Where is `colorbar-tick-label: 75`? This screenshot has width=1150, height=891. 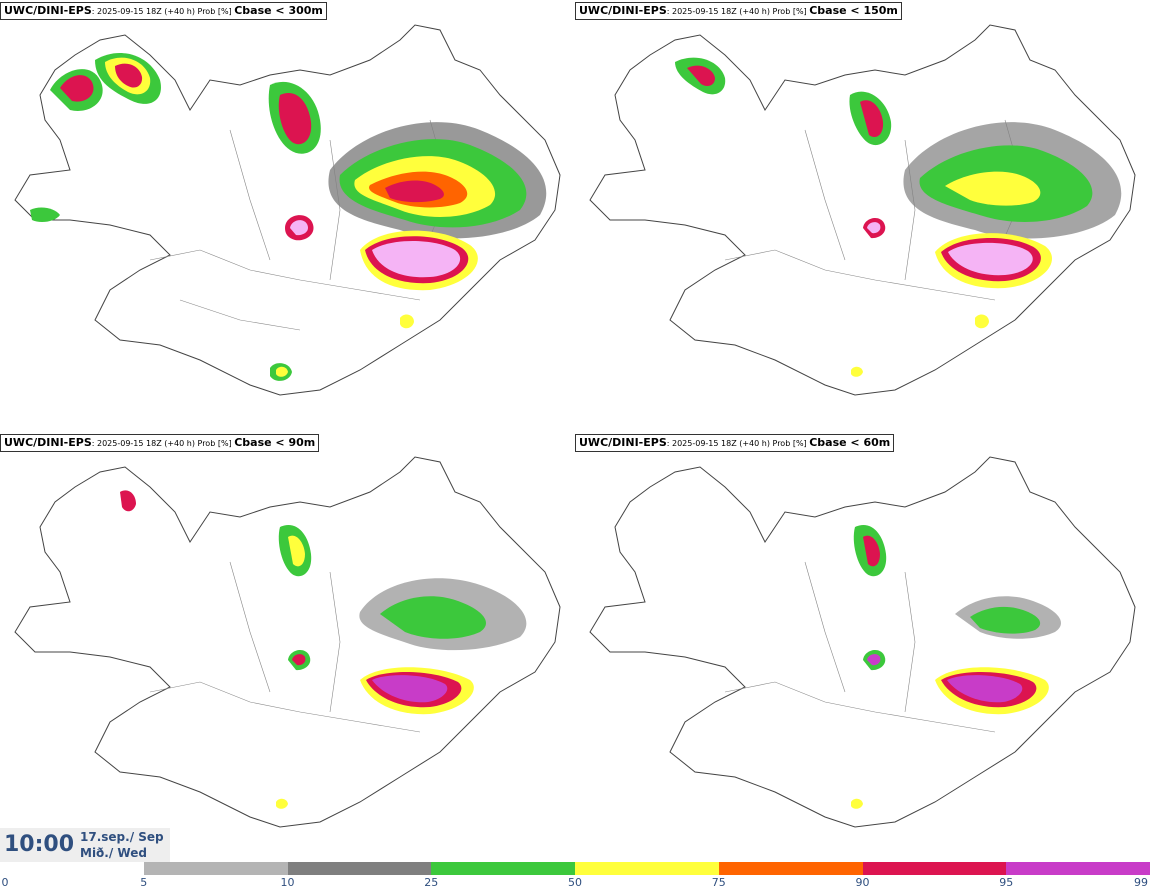 colorbar-tick-label: 75 is located at coordinates (718, 882).